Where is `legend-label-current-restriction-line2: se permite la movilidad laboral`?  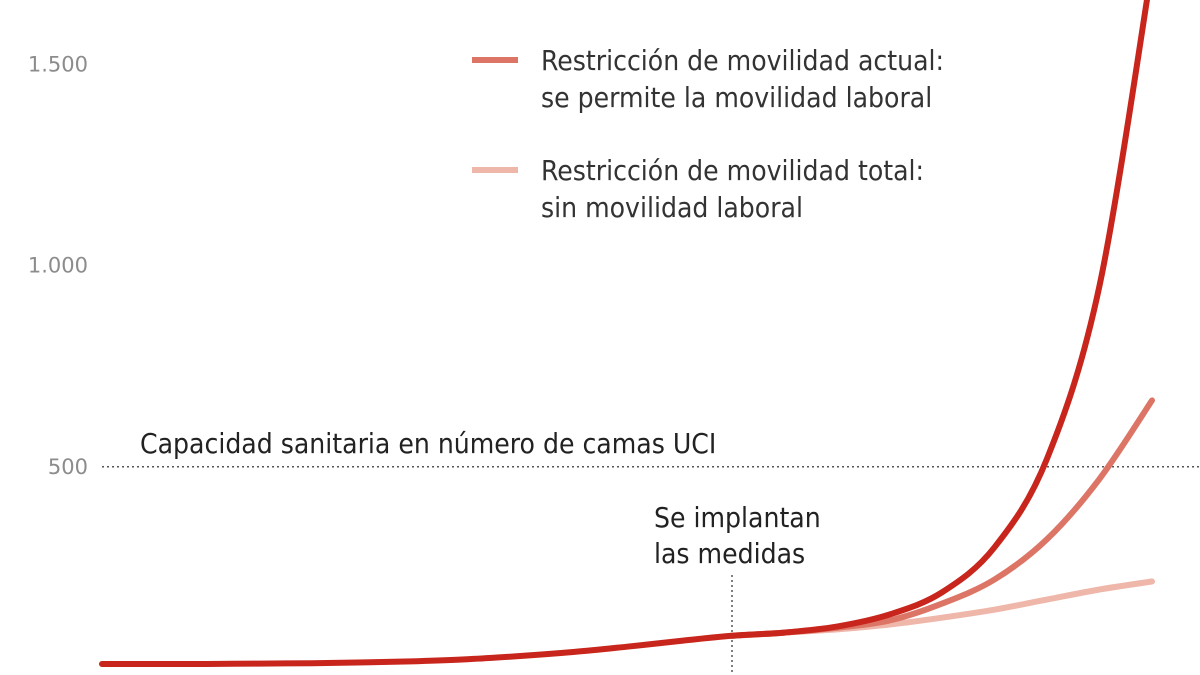 legend-label-current-restriction-line2: se permite la movilidad laboral is located at coordinates (736, 97).